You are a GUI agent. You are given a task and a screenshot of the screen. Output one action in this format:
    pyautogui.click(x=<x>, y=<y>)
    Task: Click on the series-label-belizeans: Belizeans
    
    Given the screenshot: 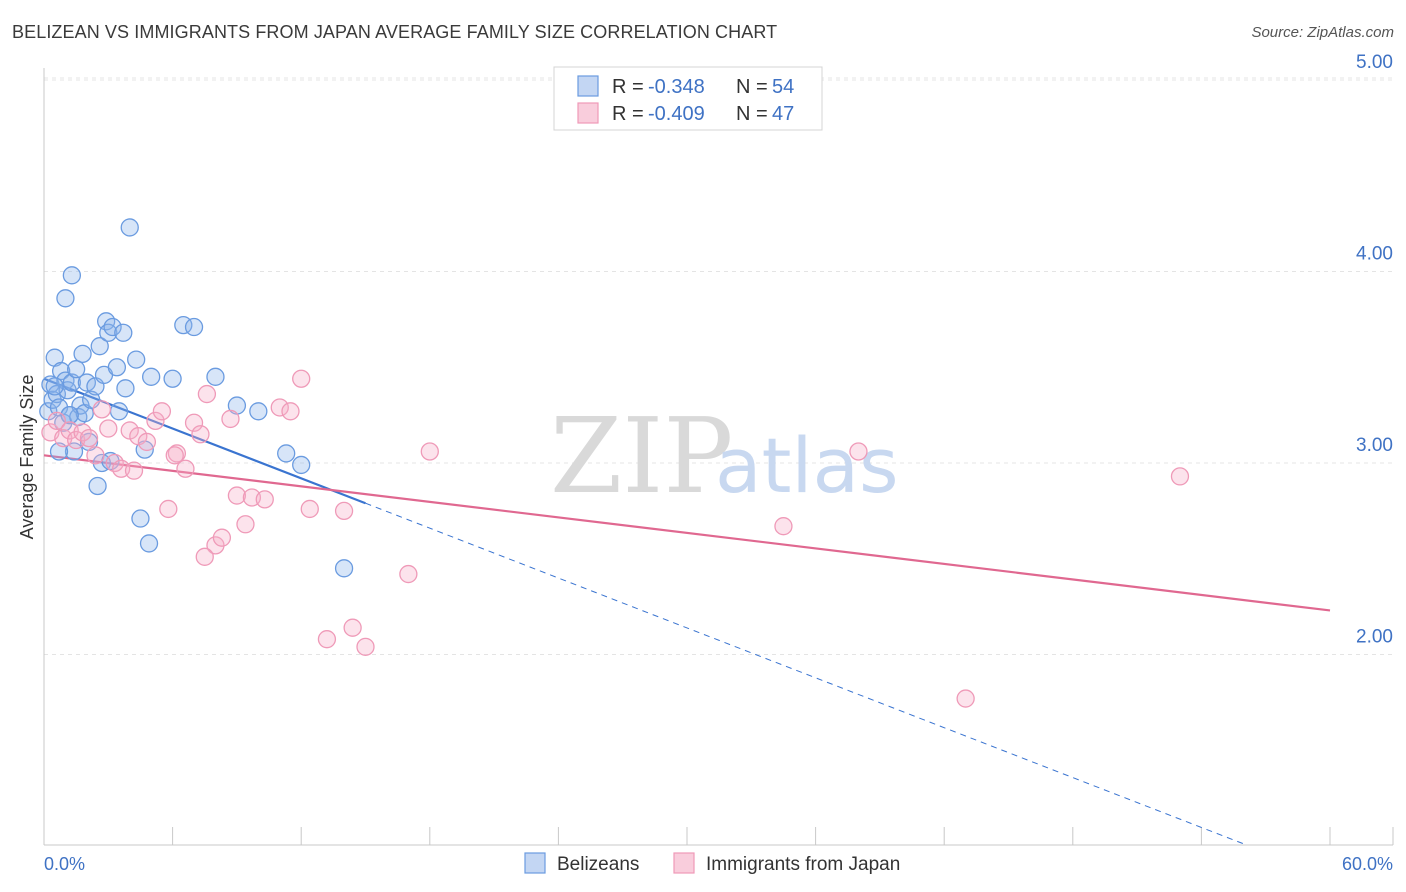 What is the action you would take?
    pyautogui.click(x=598, y=864)
    